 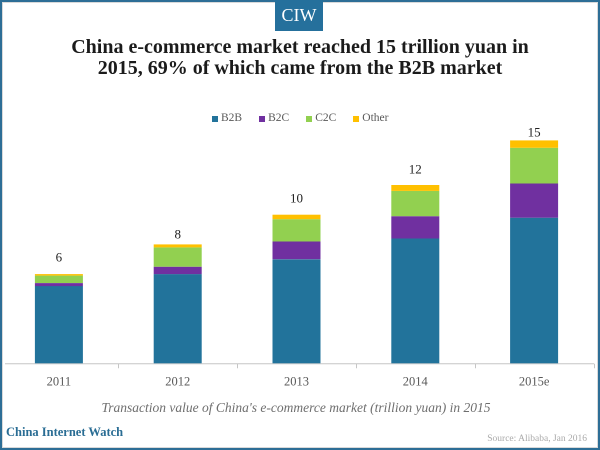 I want to click on bar-segment-b2b-2015e, so click(x=534, y=290).